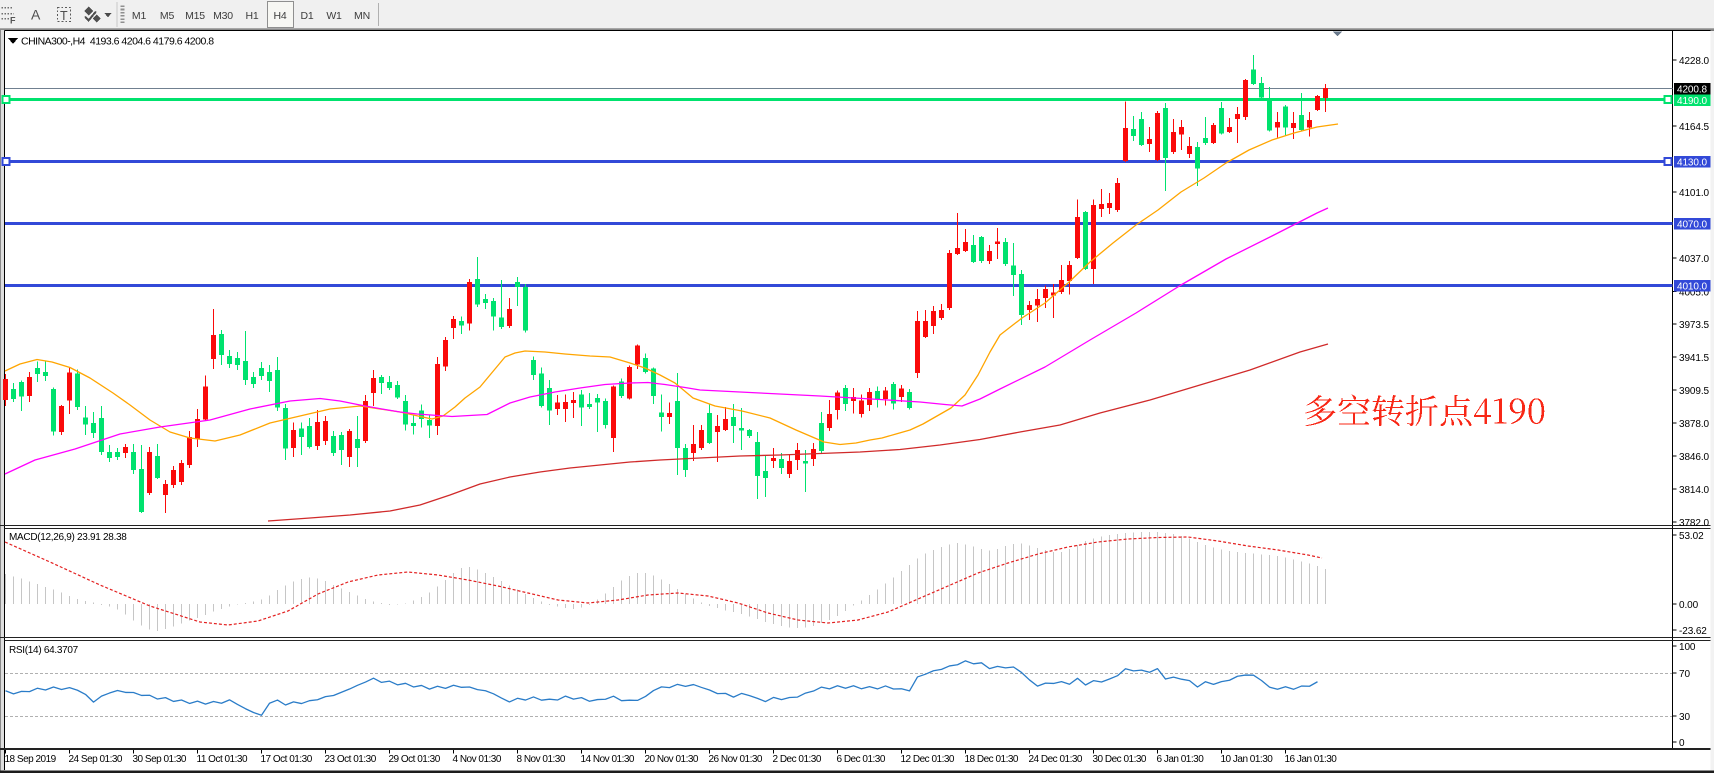  Describe the element at coordinates (251, 16) in the screenshot. I see `svg-text: H1` at that location.